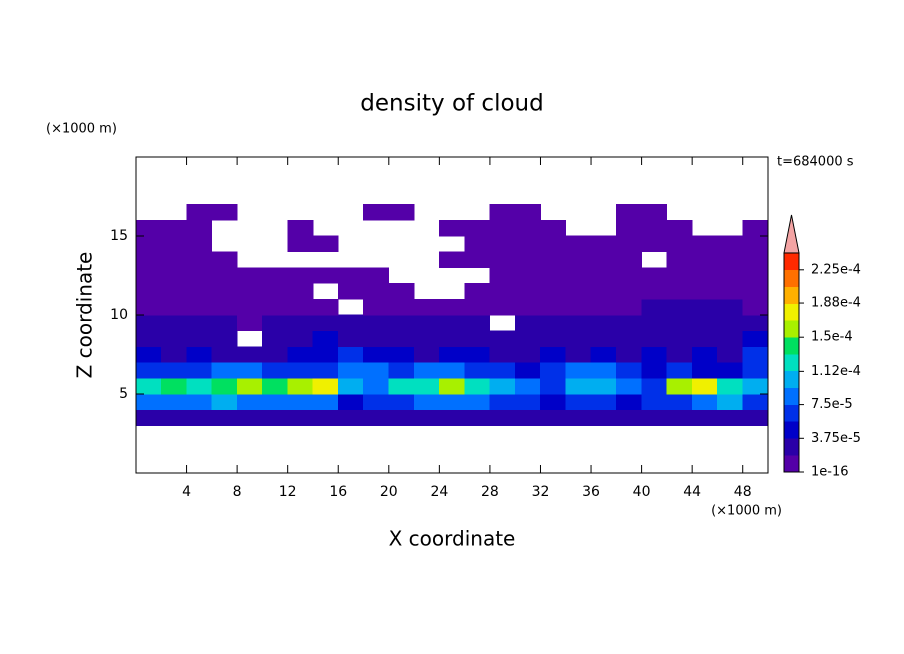  What do you see at coordinates (836, 303) in the screenshot?
I see `colorbar-tick-label: 1.88e-4` at bounding box center [836, 303].